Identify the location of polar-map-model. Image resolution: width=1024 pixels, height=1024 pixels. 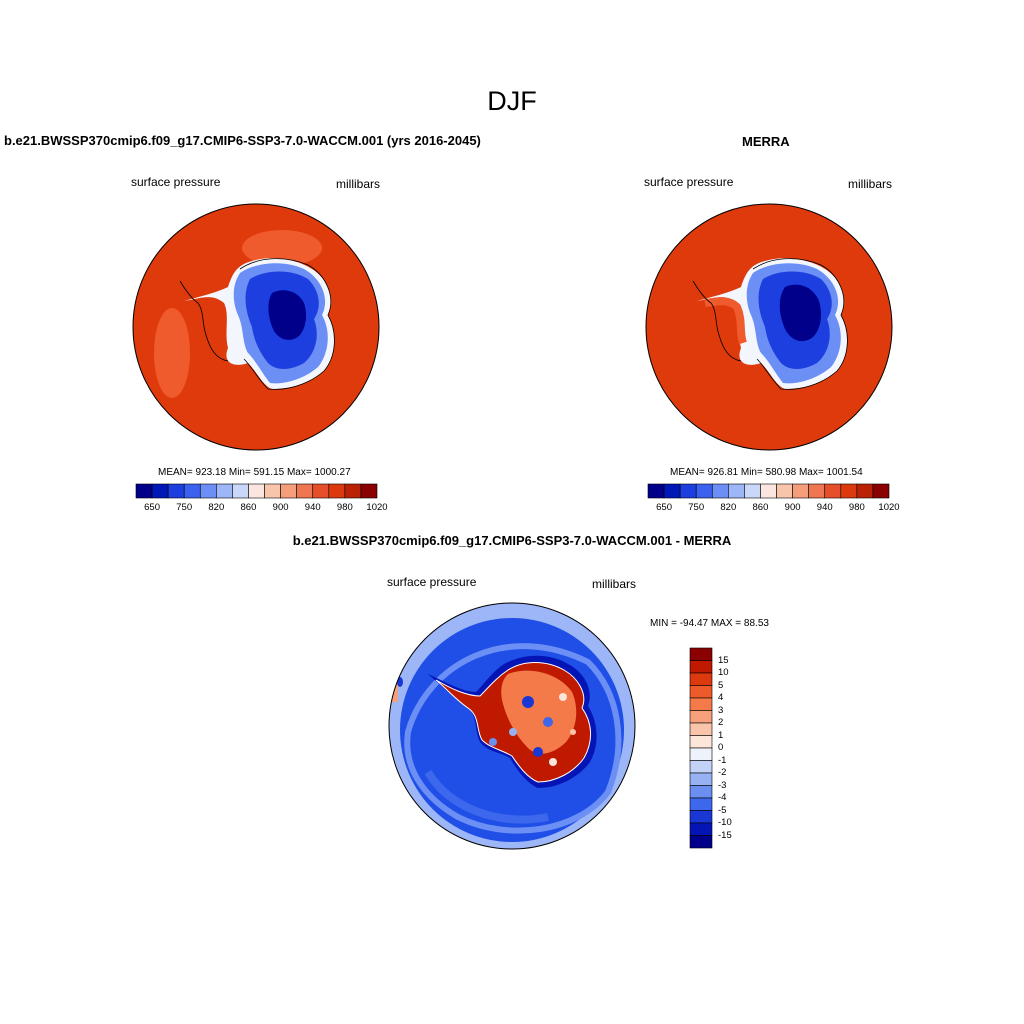
(256, 327).